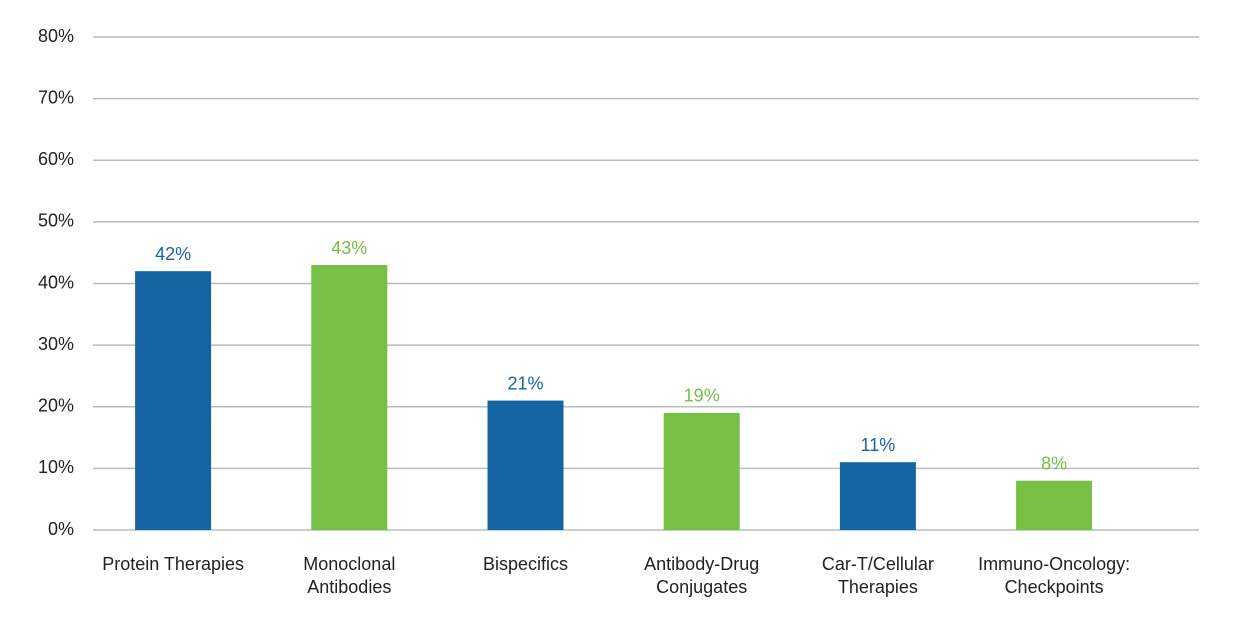 Image resolution: width=1240 pixels, height=626 pixels. What do you see at coordinates (1054, 575) in the screenshot?
I see `x-tick-label: Immuno-Oncology: Checkpoints` at bounding box center [1054, 575].